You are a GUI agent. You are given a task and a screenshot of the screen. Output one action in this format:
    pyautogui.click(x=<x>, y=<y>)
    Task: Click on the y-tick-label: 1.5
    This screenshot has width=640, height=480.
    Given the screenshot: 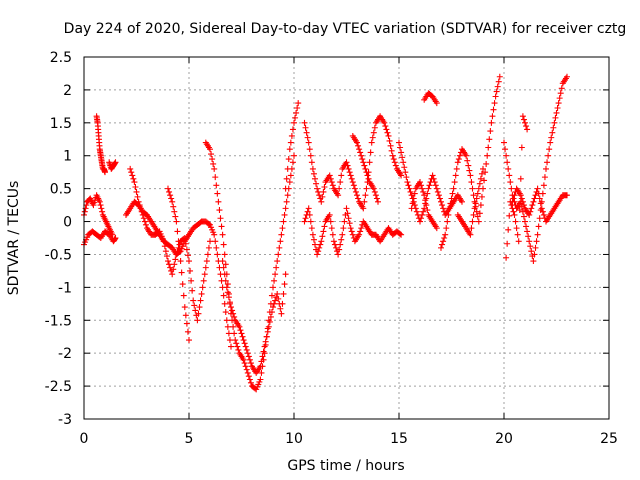 What is the action you would take?
    pyautogui.click(x=61, y=124)
    